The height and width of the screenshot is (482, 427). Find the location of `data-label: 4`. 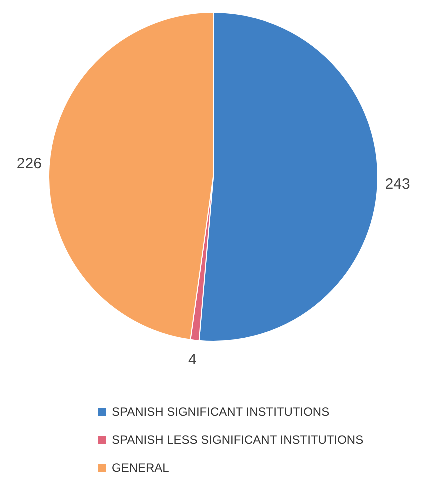

data-label: 4 is located at coordinates (192, 359).